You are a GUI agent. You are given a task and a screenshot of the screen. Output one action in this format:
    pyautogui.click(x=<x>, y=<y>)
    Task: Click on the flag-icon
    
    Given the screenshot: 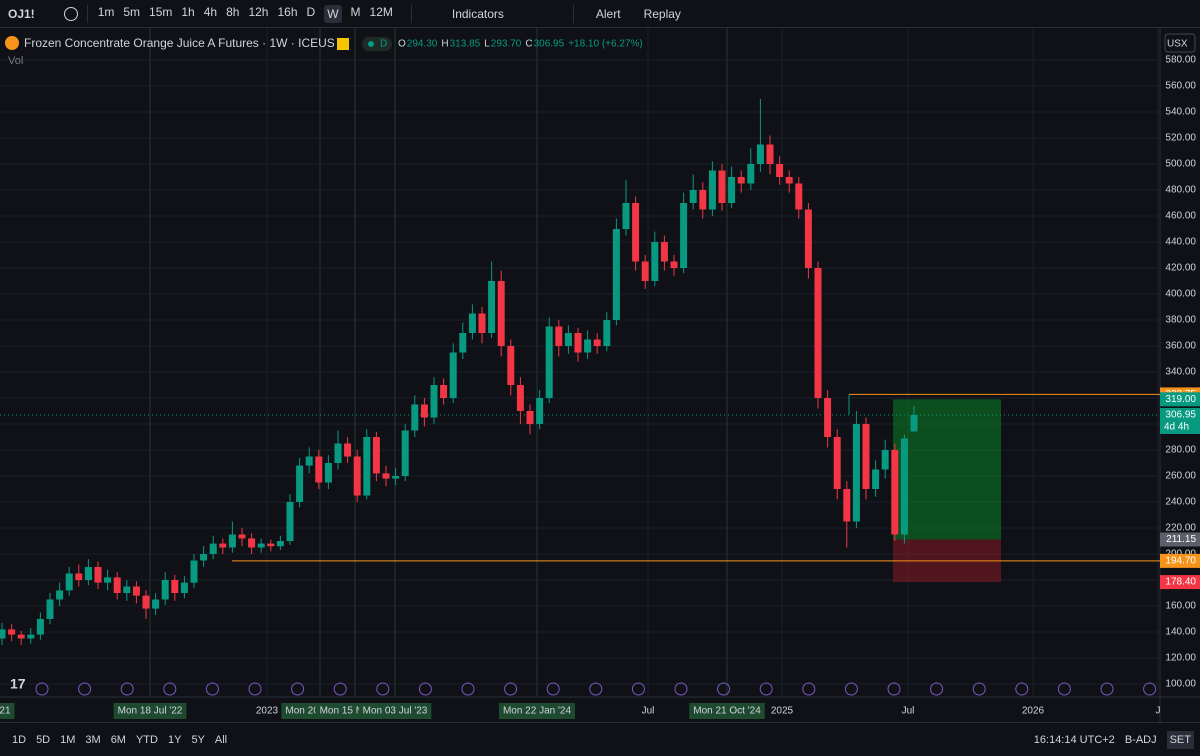 What is the action you would take?
    pyautogui.click(x=343, y=44)
    